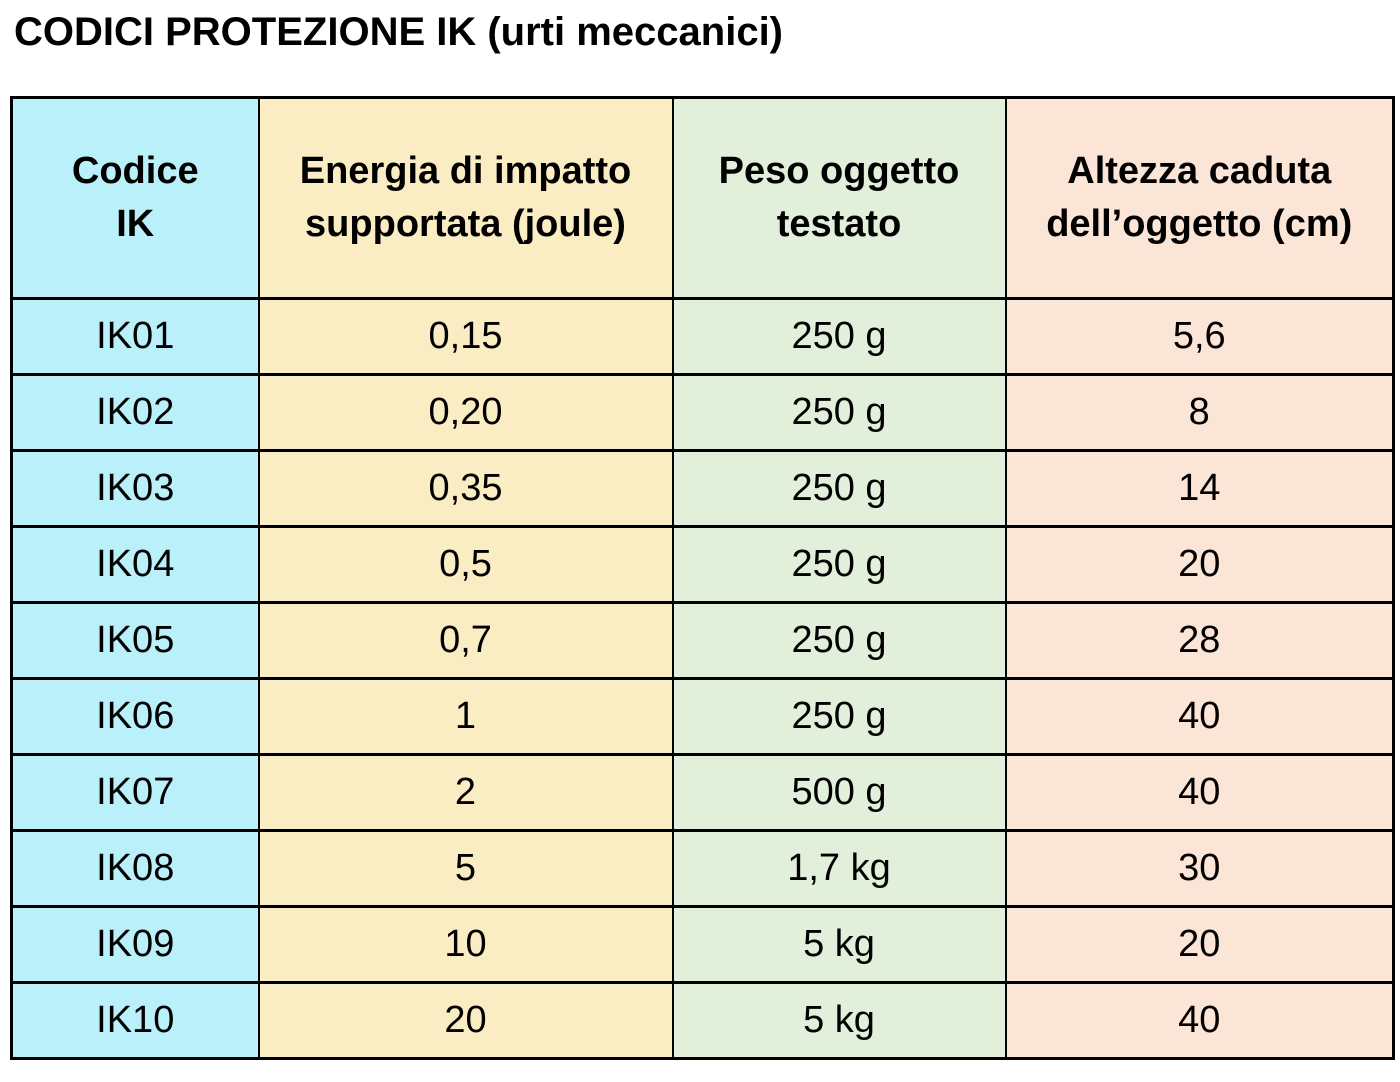 This screenshot has height=1082, width=1400. I want to click on cell-altezza: 14, so click(1199, 488).